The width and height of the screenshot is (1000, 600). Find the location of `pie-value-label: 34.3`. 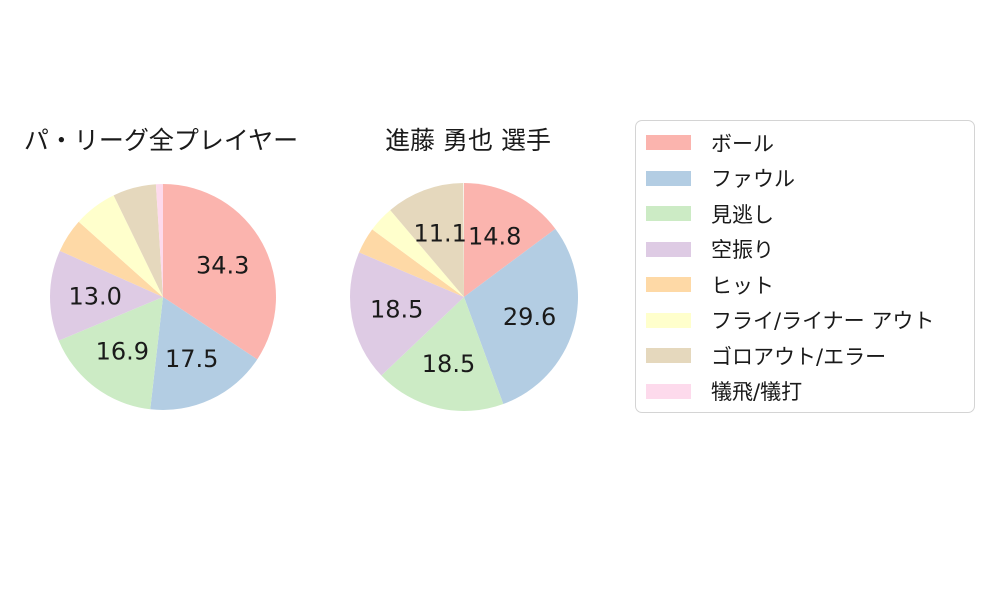

pie-value-label: 34.3 is located at coordinates (222, 265).